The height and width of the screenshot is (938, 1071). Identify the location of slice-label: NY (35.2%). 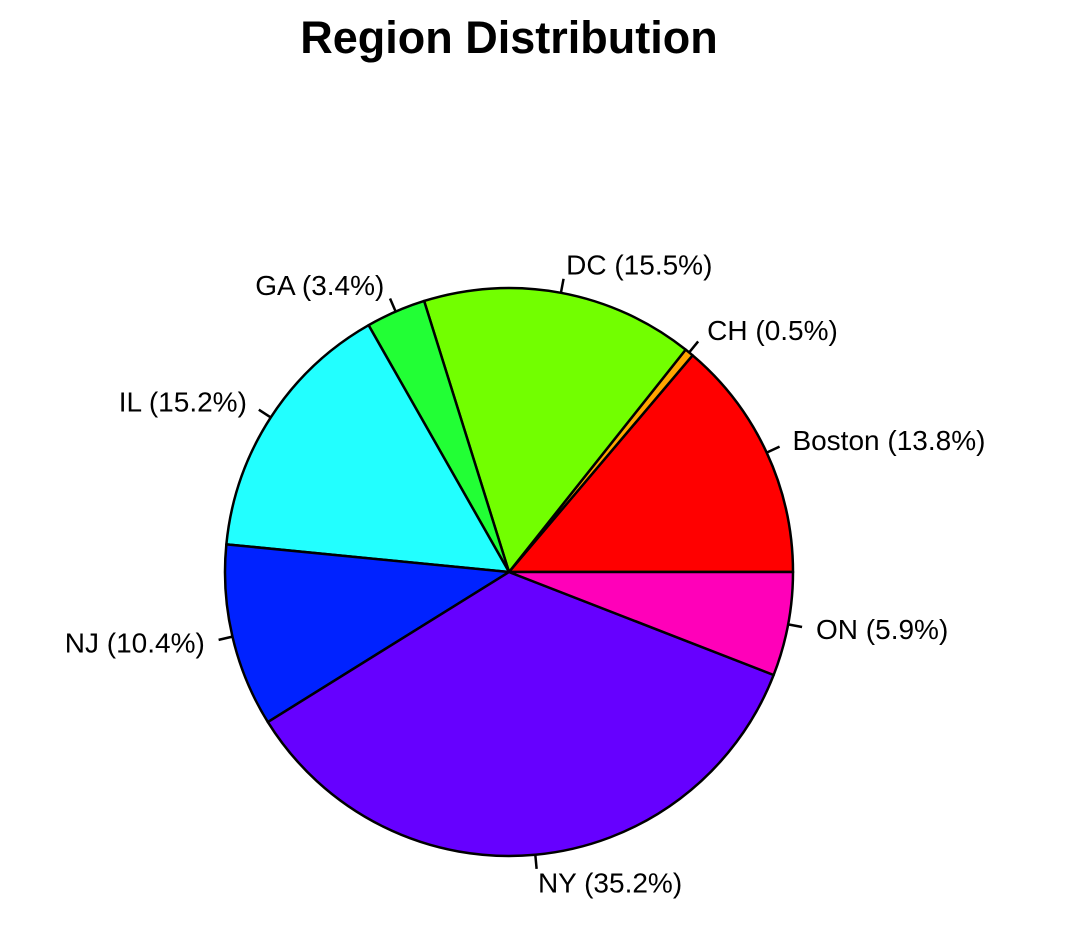
(610, 883).